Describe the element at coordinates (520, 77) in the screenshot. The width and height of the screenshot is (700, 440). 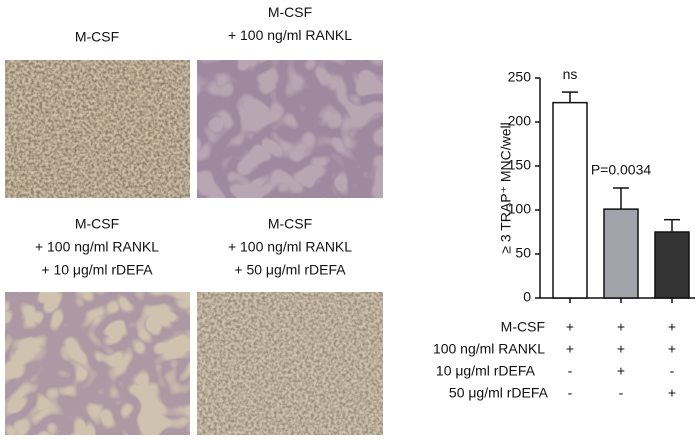
I see `y-tick-label: 250` at that location.